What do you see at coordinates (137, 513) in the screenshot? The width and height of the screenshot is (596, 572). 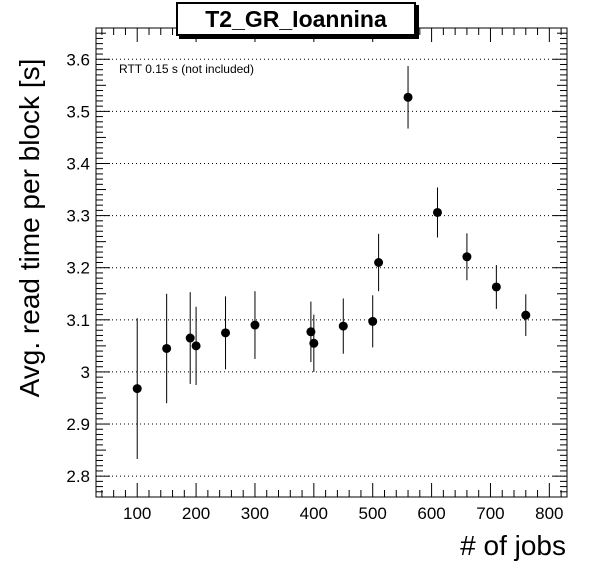 I see `x-tick-label: 100` at bounding box center [137, 513].